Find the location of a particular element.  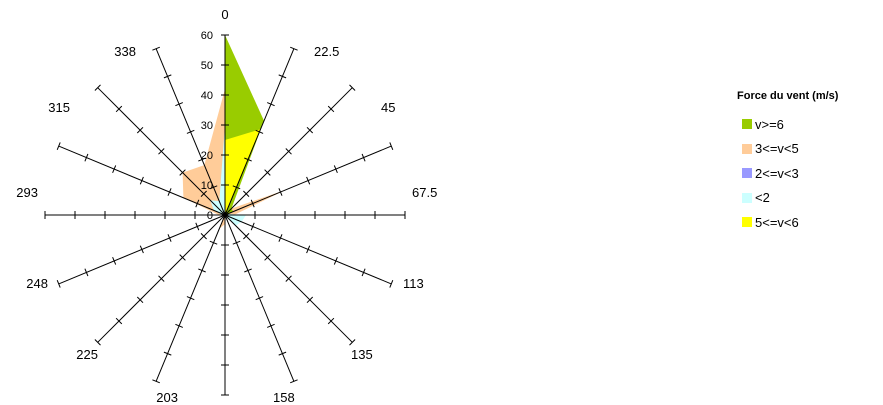

legend-item: 3<=v<5 is located at coordinates (812, 149).